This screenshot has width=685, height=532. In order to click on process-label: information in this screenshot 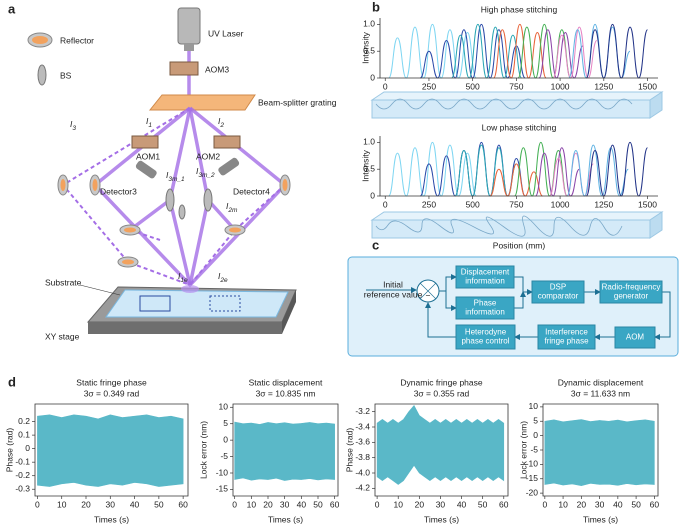, I will do `click(485, 281)`.